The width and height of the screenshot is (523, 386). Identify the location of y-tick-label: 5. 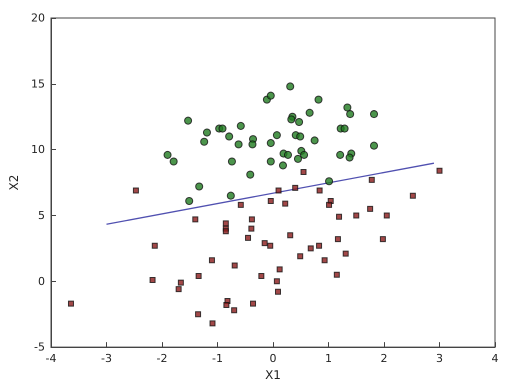
(41, 215).